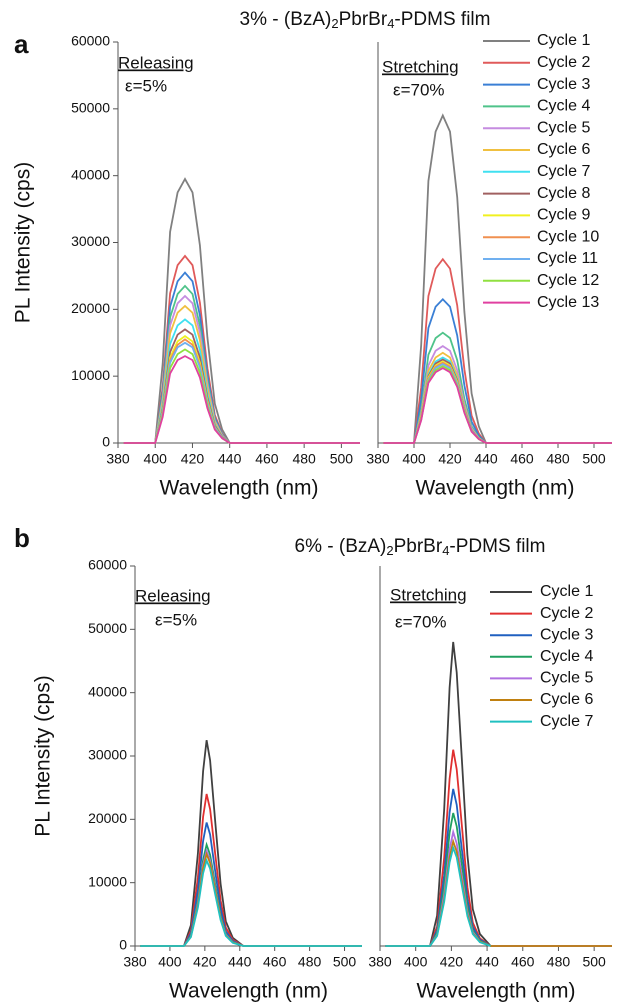 The image size is (621, 1008). What do you see at coordinates (568, 236) in the screenshot?
I see `legend-label: Cycle 10` at bounding box center [568, 236].